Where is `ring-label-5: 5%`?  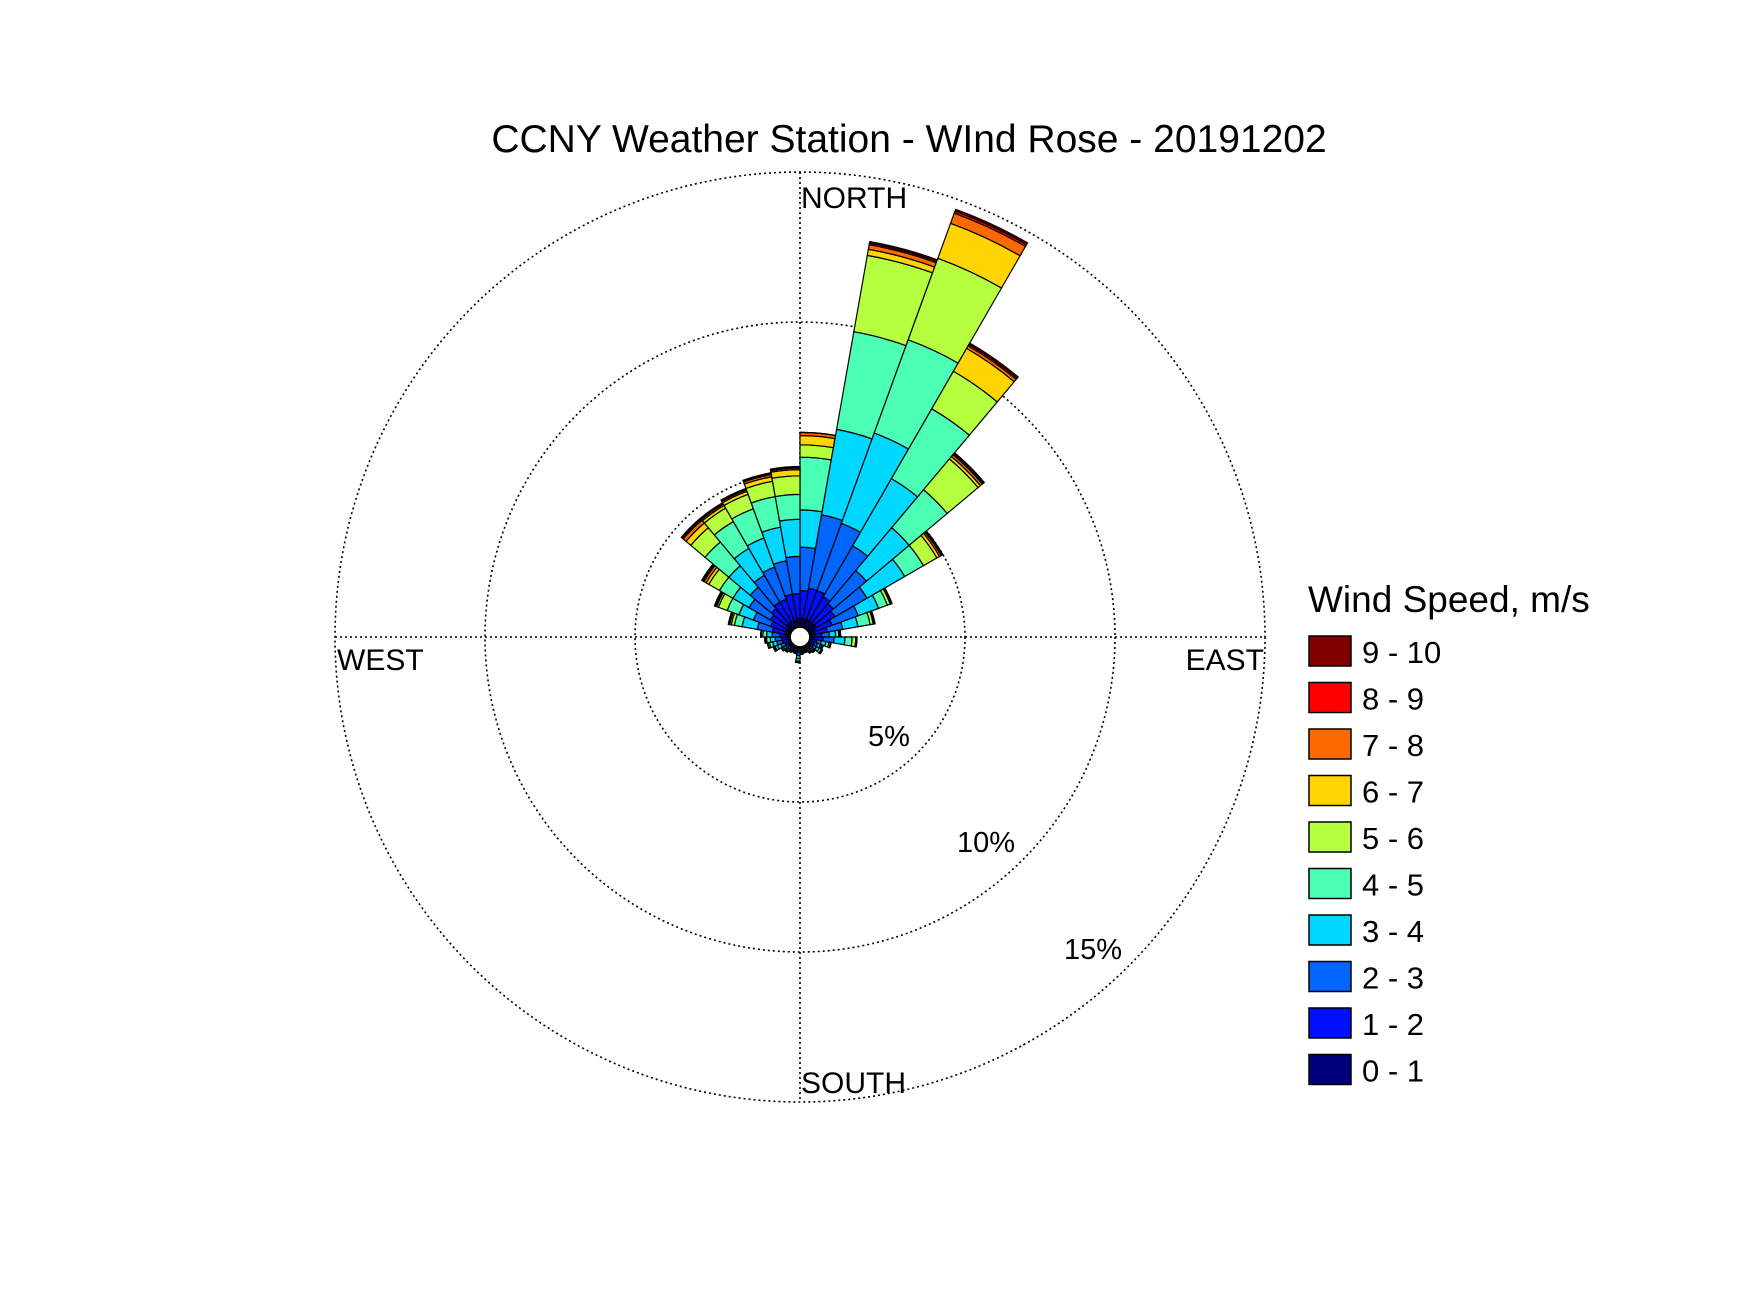
ring-label-5: 5% is located at coordinates (889, 737).